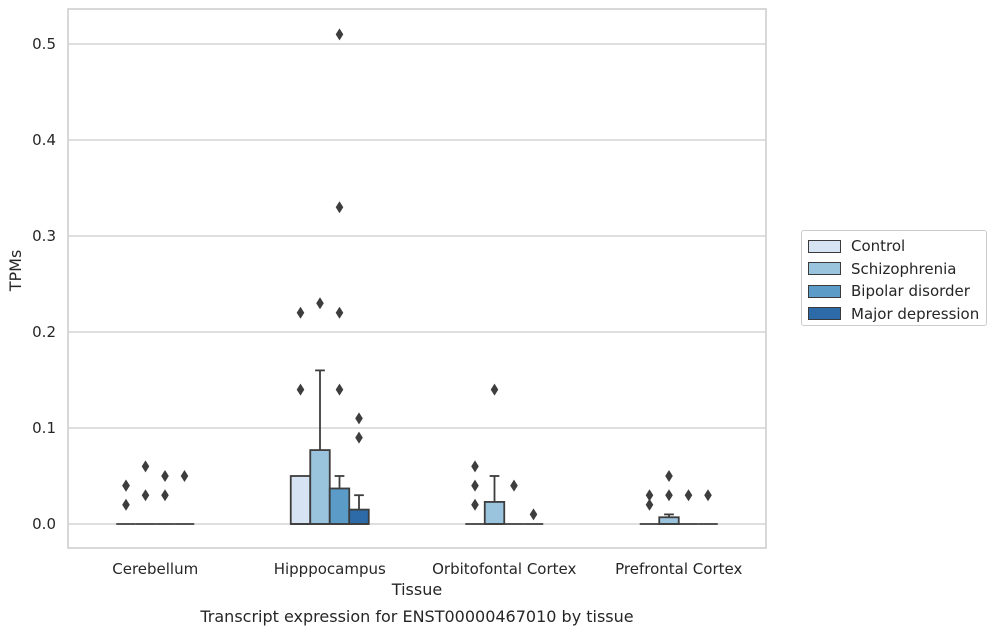 The width and height of the screenshot is (997, 638). Describe the element at coordinates (878, 246) in the screenshot. I see `legend-label: Control` at that location.